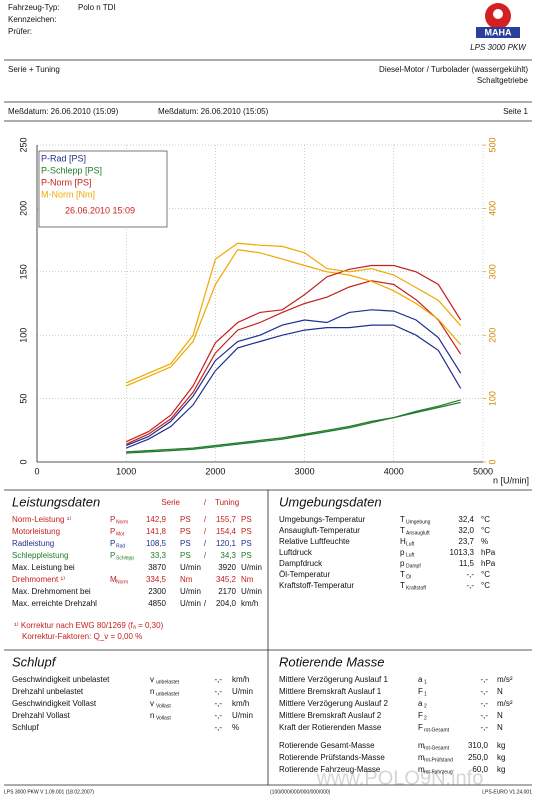  What do you see at coordinates (467, 563) in the screenshot?
I see `cell-v: 11,5` at bounding box center [467, 563].